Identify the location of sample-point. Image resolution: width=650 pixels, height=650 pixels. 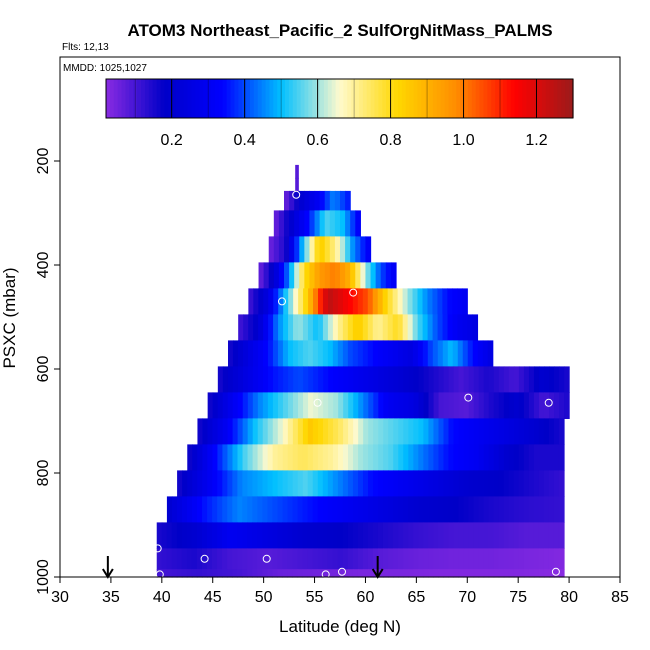
(282, 301).